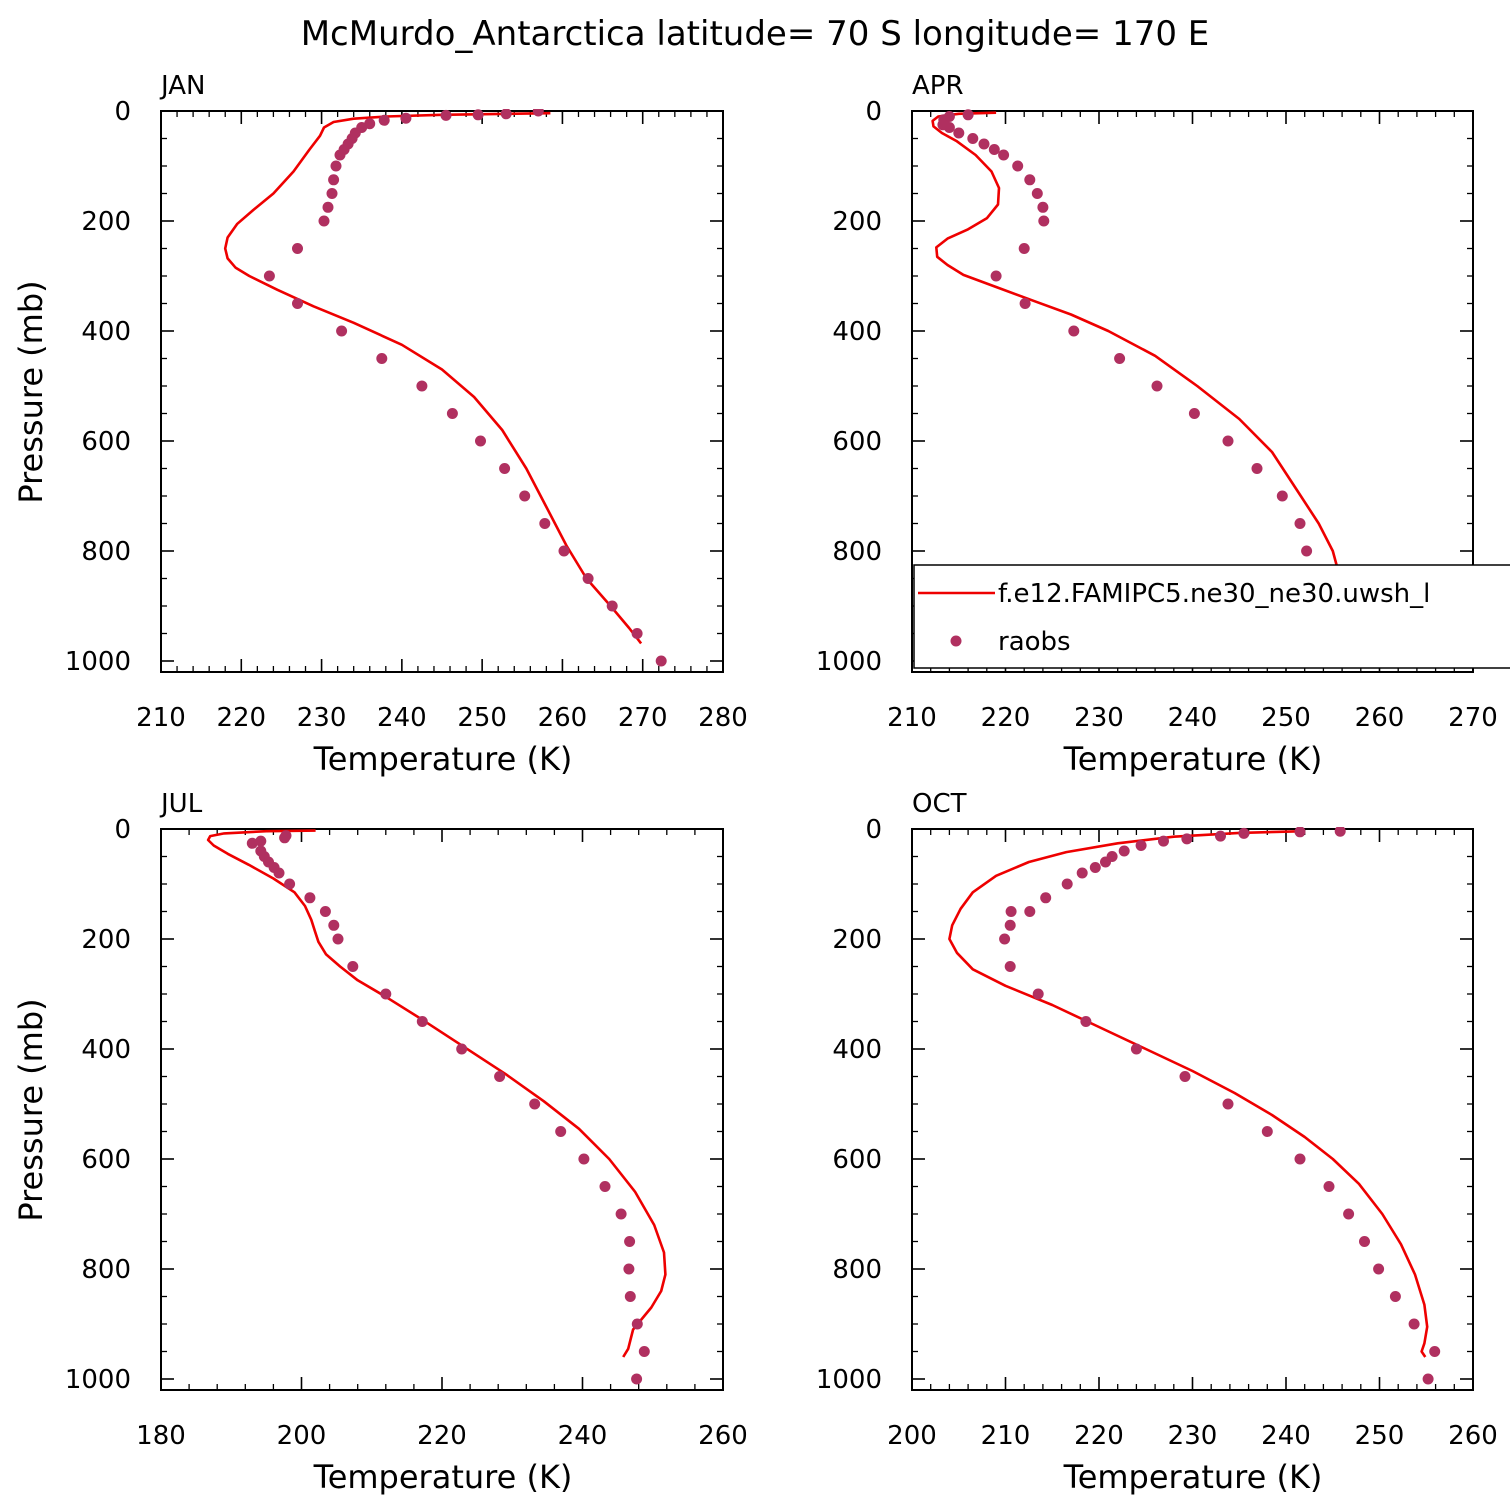  I want to click on panel-title-oct: OCT, so click(939, 804).